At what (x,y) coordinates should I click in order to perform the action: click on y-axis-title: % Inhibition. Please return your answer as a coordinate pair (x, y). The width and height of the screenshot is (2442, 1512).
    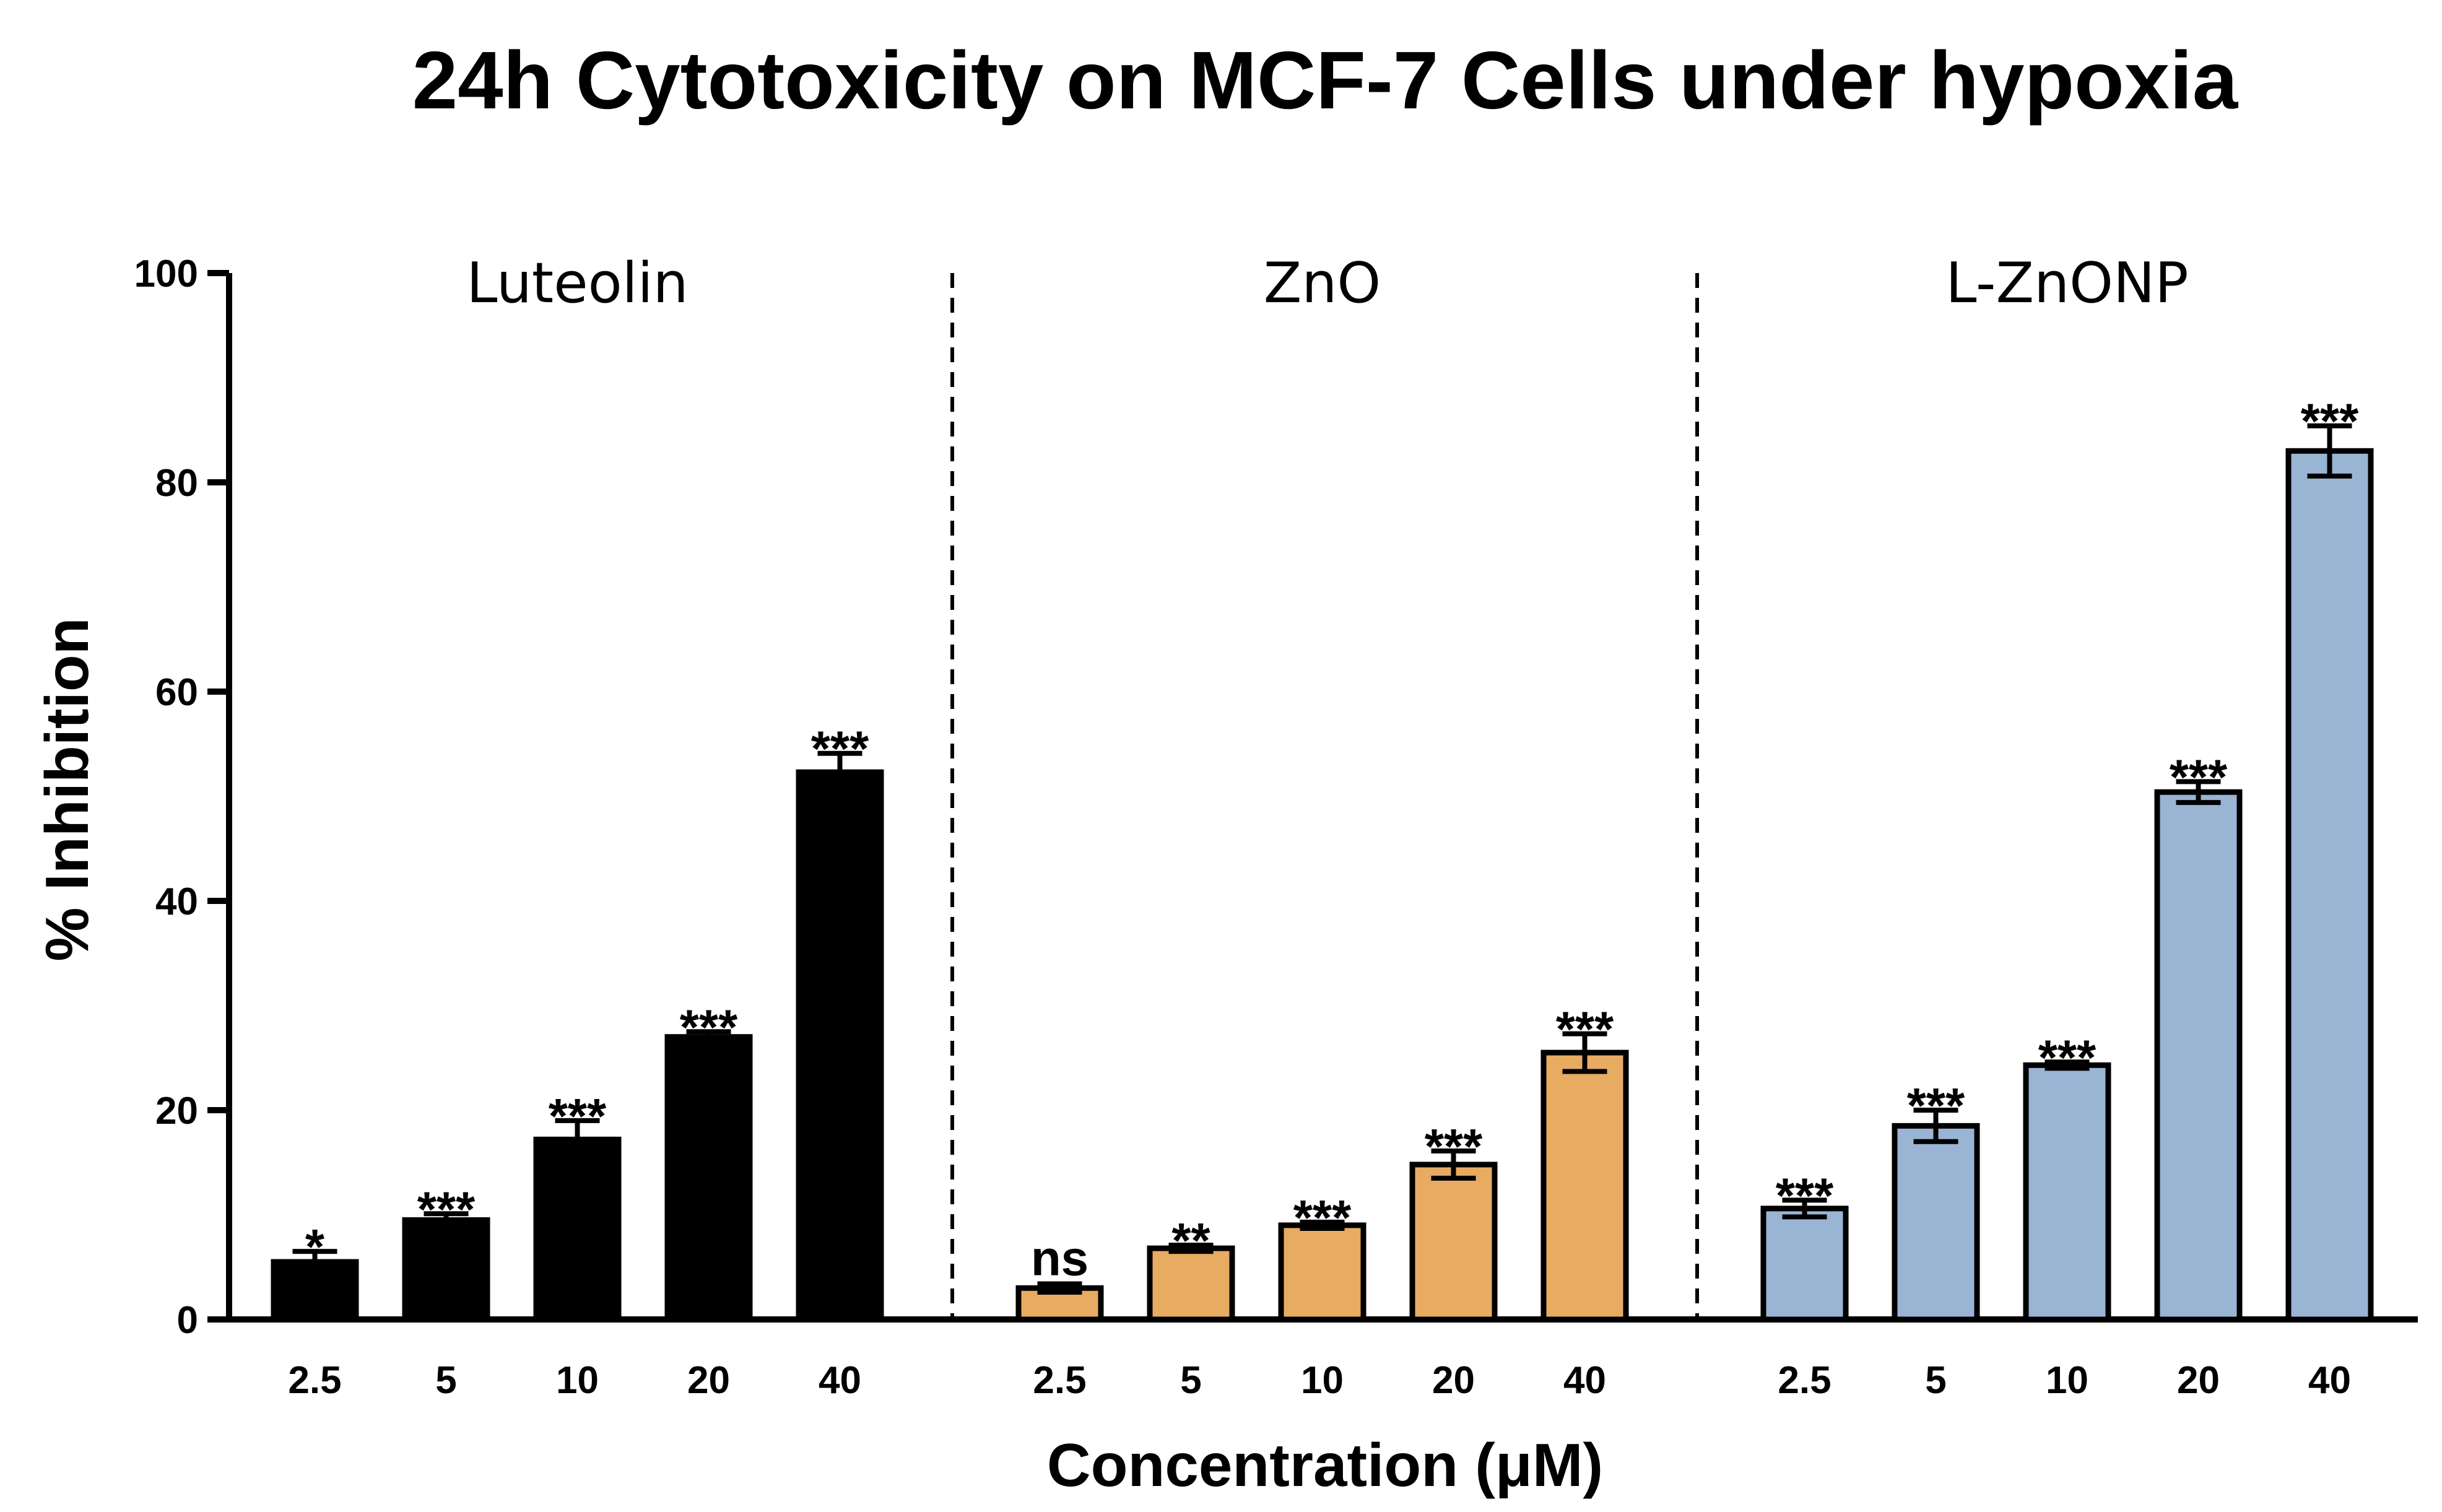
    Looking at the image, I should click on (67, 789).